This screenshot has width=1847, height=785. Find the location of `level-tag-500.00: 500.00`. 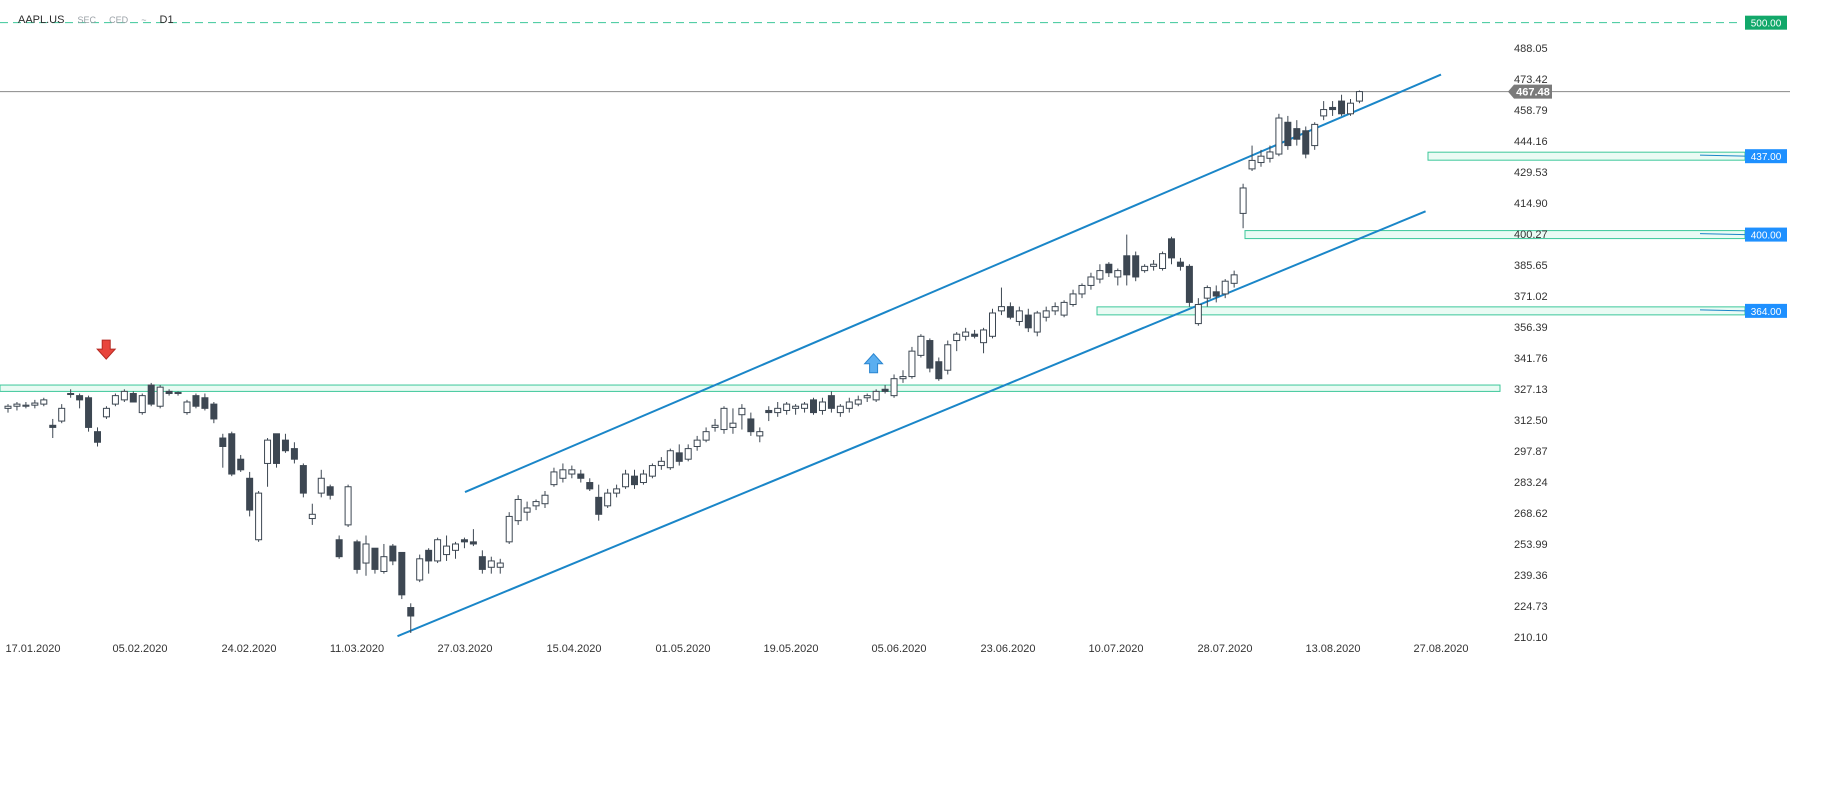

level-tag-500.00: 500.00 is located at coordinates (1766, 22).